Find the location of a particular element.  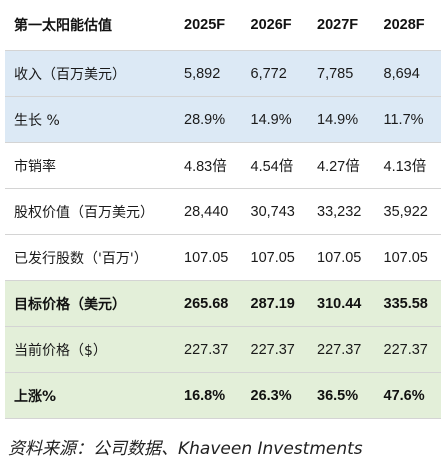

cell-2027: 310.44 is located at coordinates (341, 303).